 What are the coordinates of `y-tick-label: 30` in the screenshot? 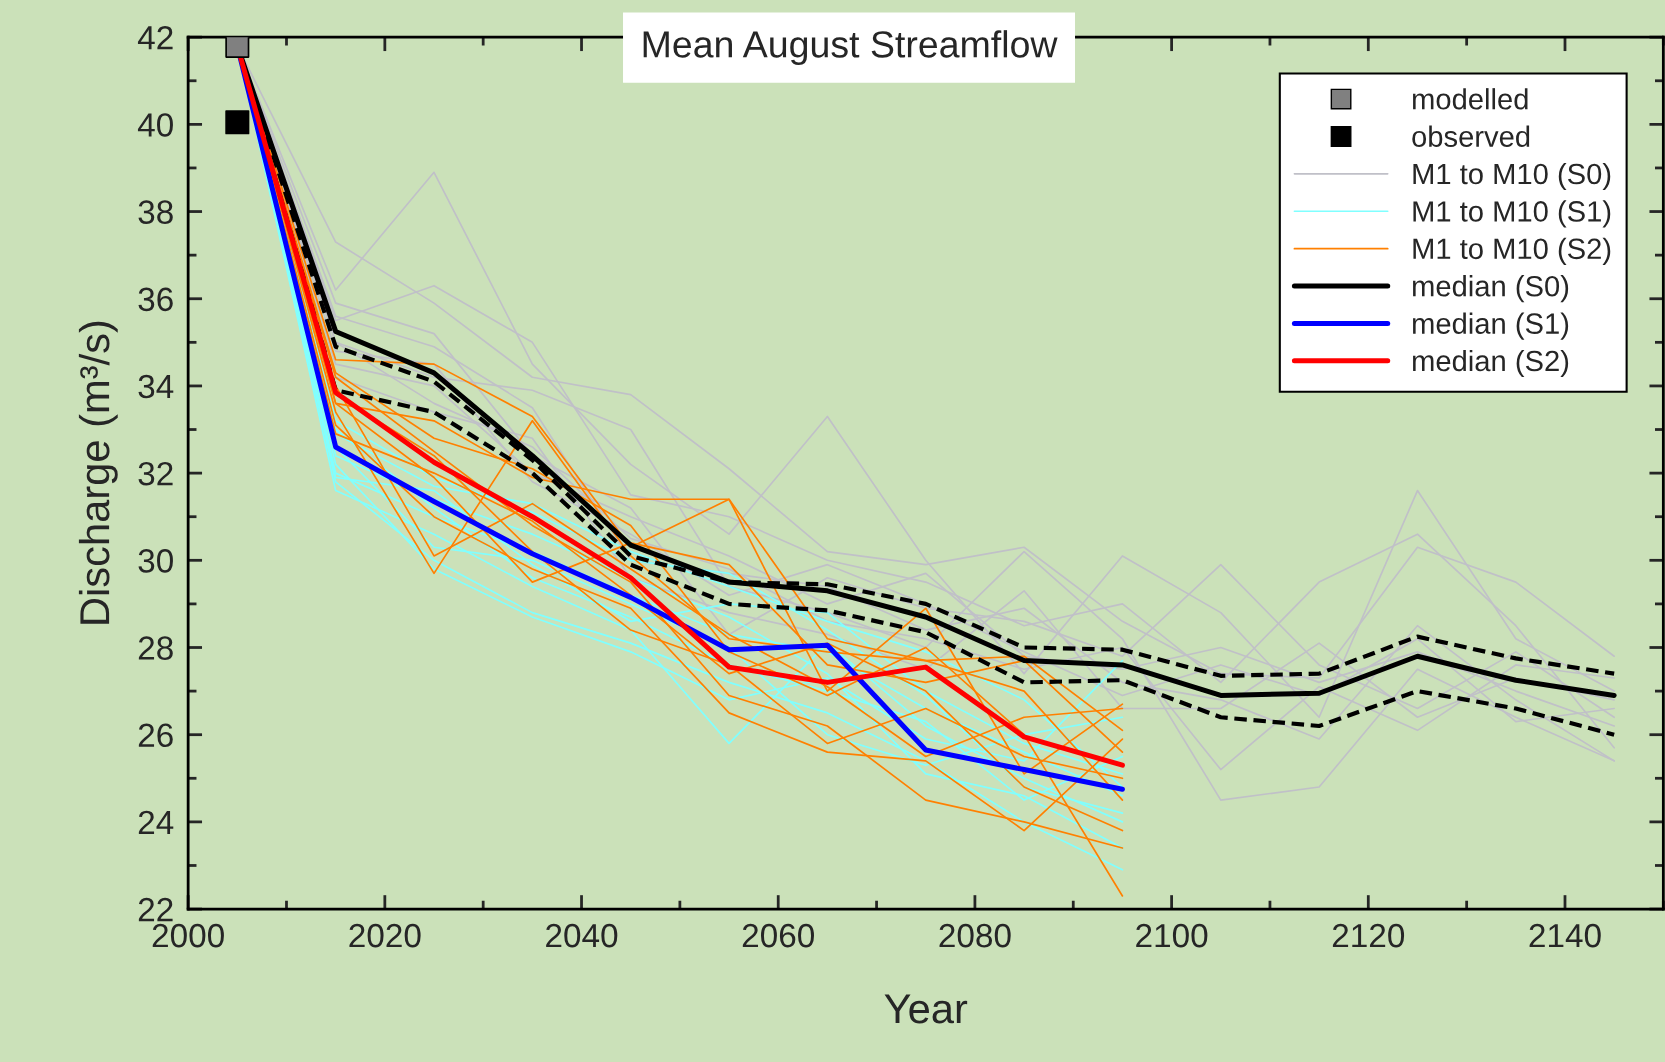 It's located at (155, 561).